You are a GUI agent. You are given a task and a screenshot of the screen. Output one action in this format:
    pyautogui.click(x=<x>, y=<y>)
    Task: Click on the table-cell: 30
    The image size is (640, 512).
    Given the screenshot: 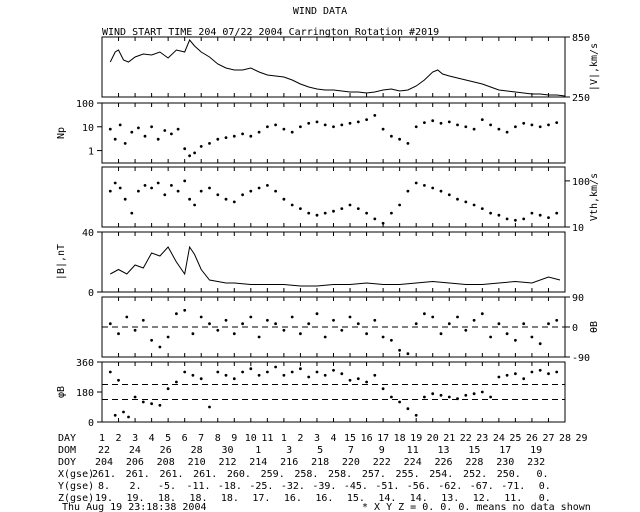 What is the action you would take?
    pyautogui.click(x=227, y=450)
    